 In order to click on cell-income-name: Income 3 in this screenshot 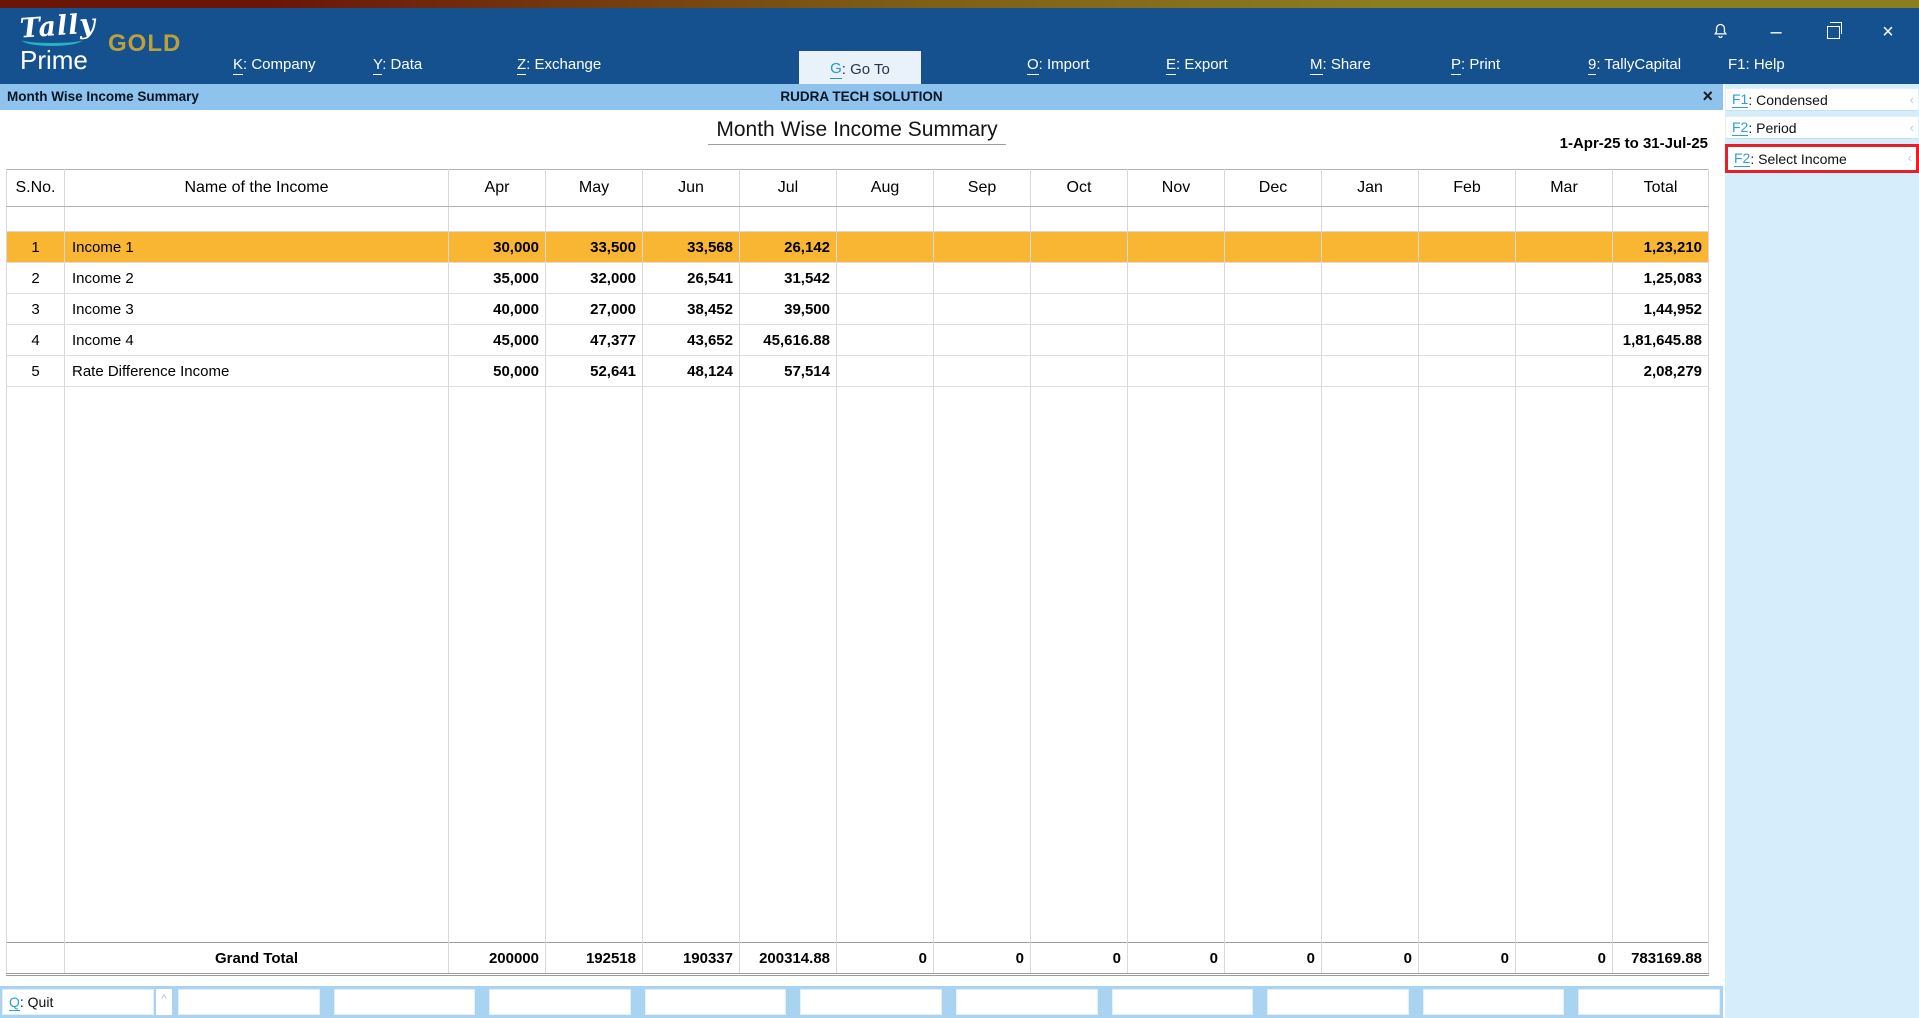, I will do `click(256, 309)`.